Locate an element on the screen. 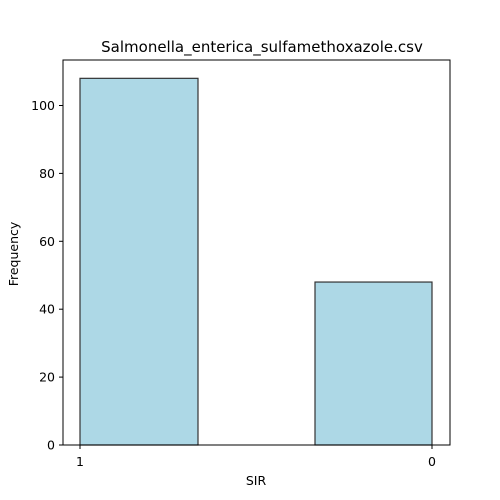 This screenshot has width=500, height=500. y-axis-label: Frequency is located at coordinates (13, 253).